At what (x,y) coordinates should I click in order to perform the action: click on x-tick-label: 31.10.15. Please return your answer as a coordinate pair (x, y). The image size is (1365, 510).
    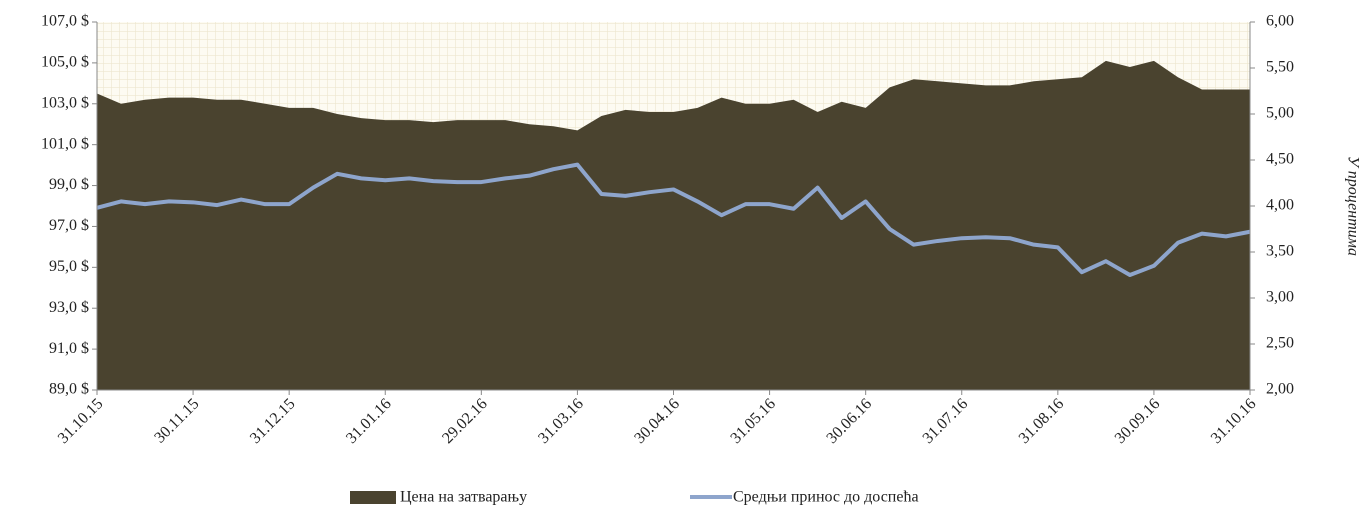
    Looking at the image, I should click on (81, 421).